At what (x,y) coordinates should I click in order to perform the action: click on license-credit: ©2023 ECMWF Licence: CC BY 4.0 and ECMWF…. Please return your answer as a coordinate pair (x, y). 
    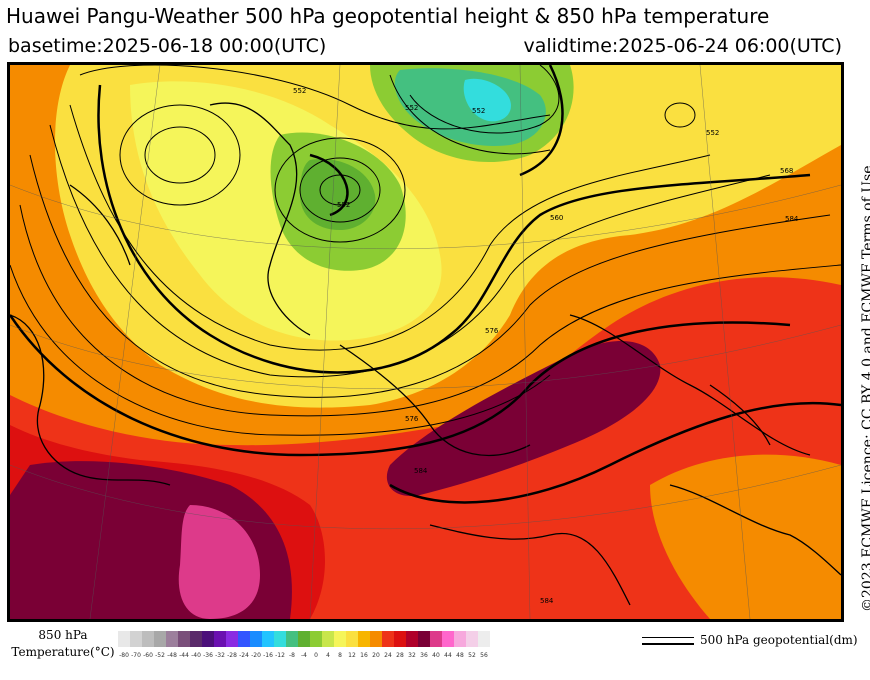
    Looking at the image, I should click on (865, 389).